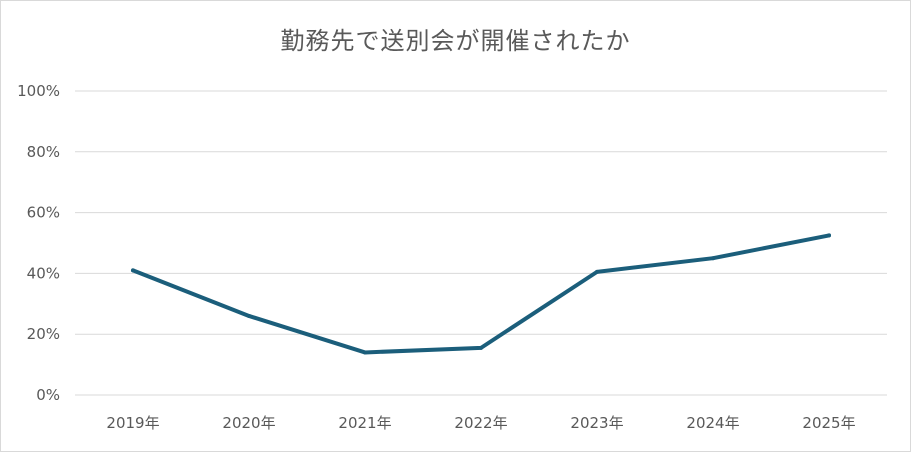 The image size is (911, 452). I want to click on x-tick-label: 2019年, so click(132, 423).